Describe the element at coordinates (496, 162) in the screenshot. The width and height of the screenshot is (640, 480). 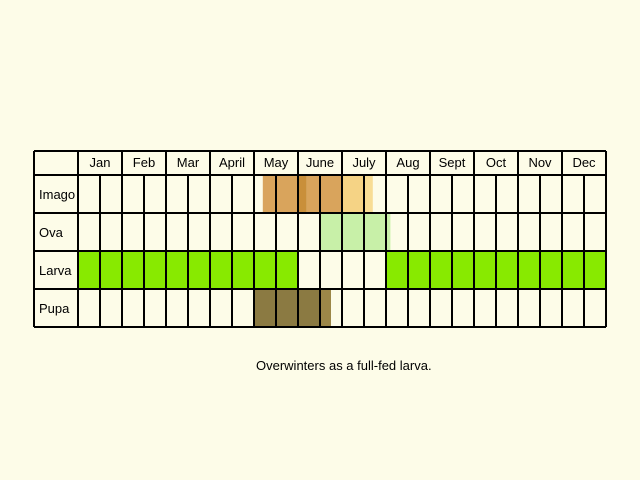
I see `month-label: Oct` at that location.